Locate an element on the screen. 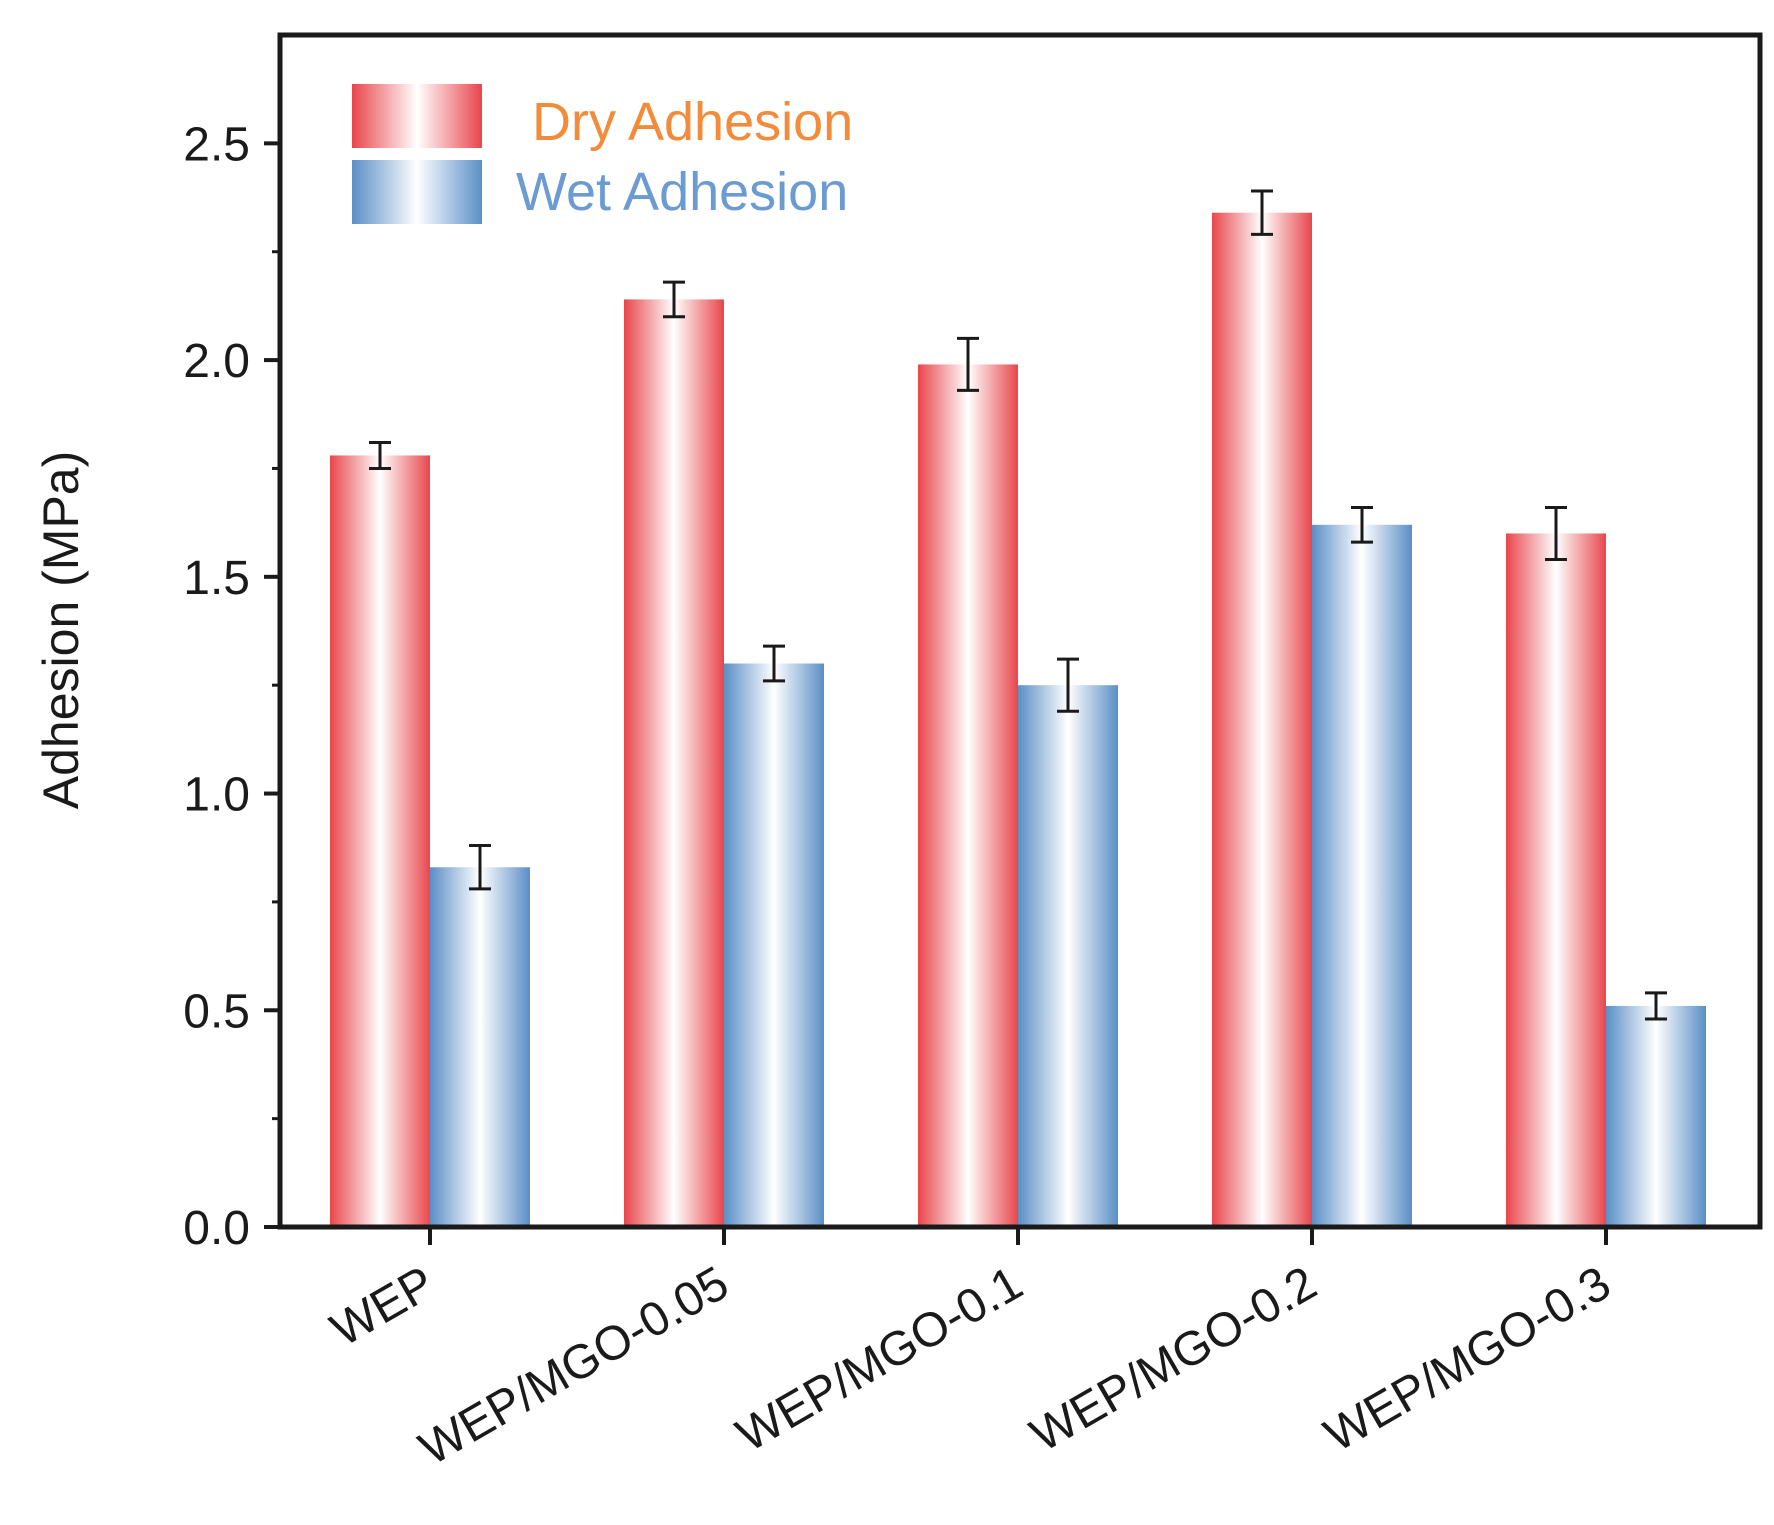 The width and height of the screenshot is (1774, 1525). x-tick-label: WEP/MGO-0.2 is located at coordinates (1174, 1360).